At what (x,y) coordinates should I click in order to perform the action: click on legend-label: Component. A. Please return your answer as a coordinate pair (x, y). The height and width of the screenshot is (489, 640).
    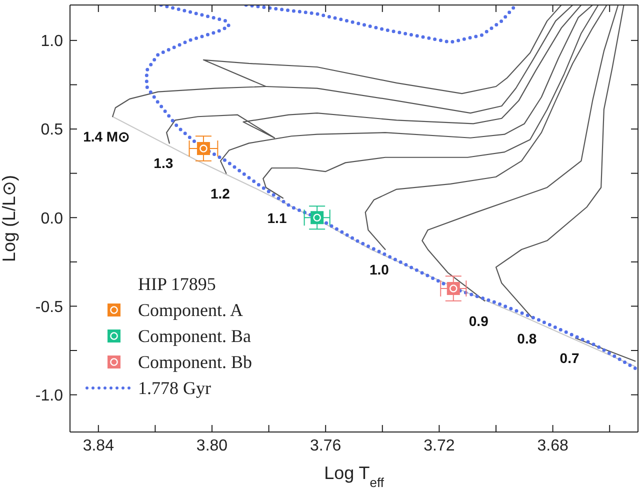
    Looking at the image, I should click on (191, 310).